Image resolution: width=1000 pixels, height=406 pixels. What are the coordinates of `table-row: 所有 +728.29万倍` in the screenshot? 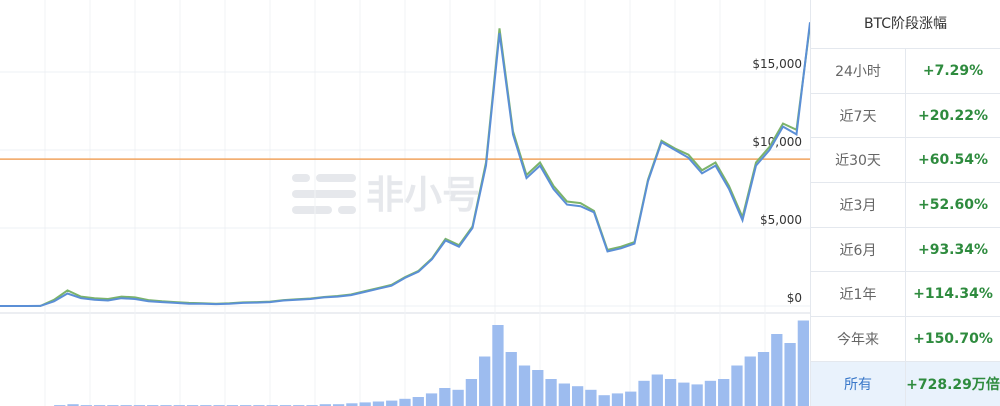 It's located at (905, 383).